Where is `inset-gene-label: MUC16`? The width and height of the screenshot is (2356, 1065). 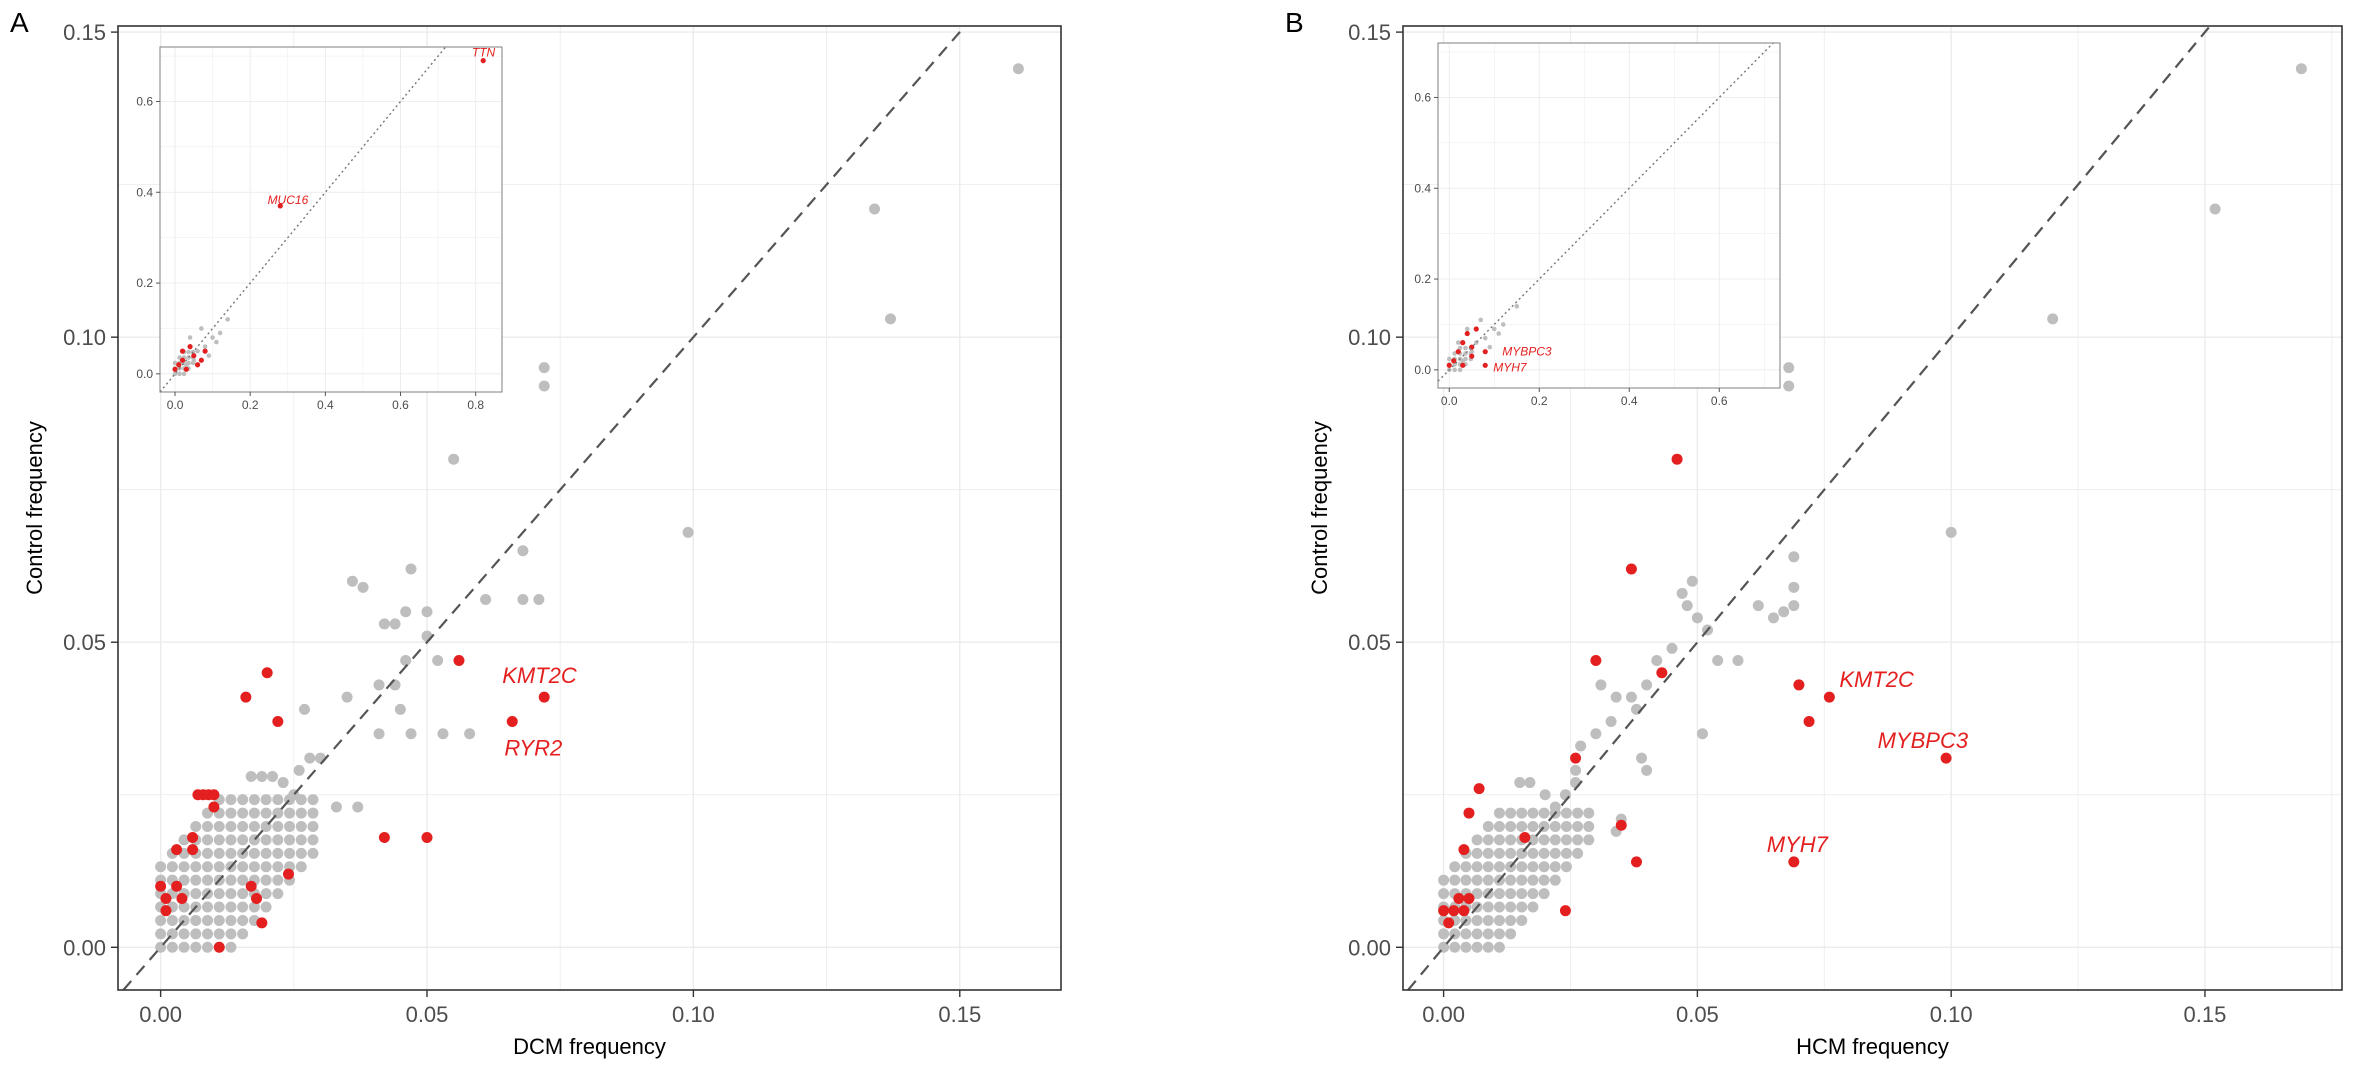 inset-gene-label: MUC16 is located at coordinates (288, 200).